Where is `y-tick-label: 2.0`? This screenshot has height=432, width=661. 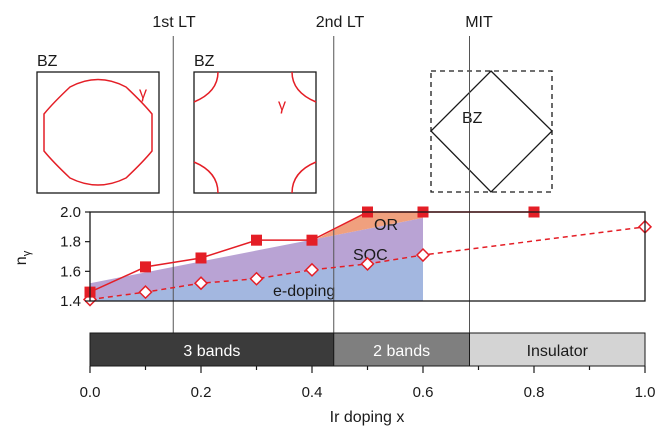
y-tick-label: 2.0 is located at coordinates (70, 212).